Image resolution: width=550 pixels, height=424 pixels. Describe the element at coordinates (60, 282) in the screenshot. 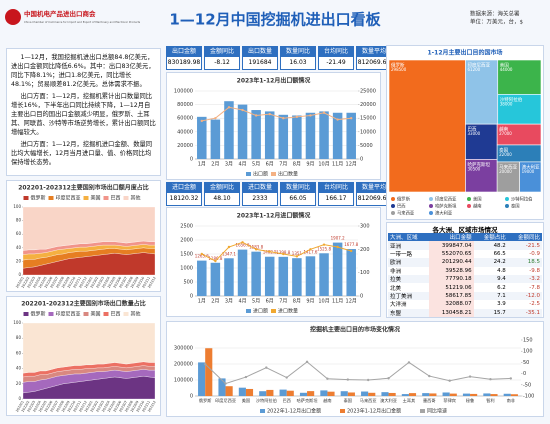

I see `x-tick-label: 202208` at that location.